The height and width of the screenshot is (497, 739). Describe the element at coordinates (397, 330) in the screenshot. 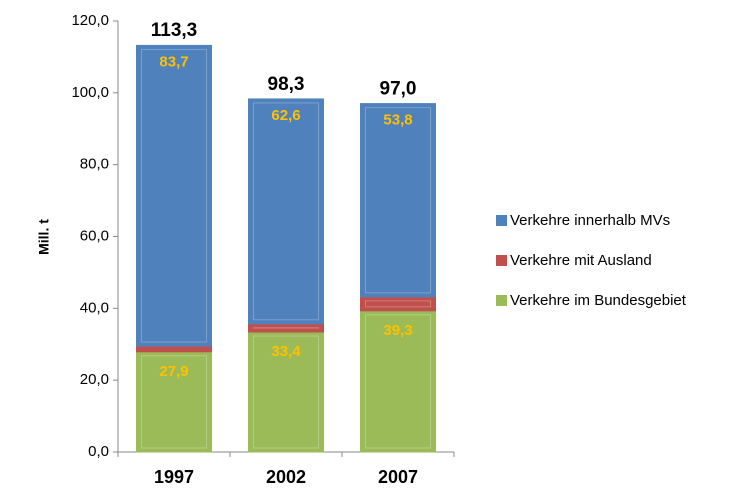

I see `value-label: 39,3` at that location.